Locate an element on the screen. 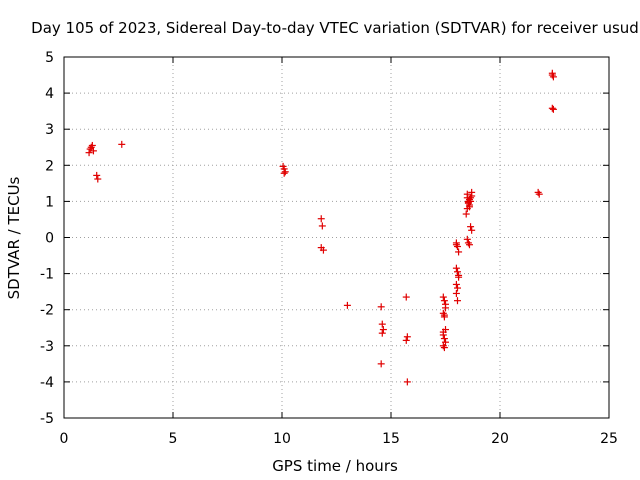 This screenshot has width=640, height=480. y-tick-label: -3 is located at coordinates (47, 347).